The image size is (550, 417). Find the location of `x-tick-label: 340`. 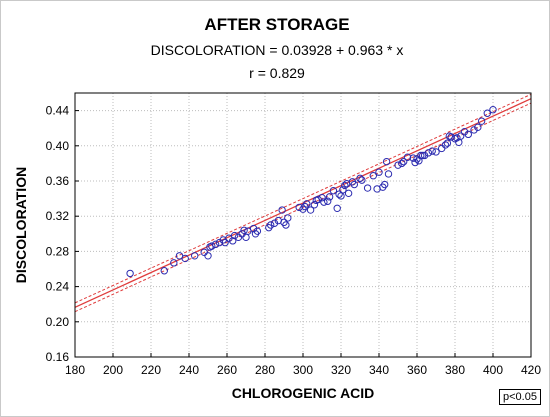

x-tick-label: 340 is located at coordinates (379, 370).